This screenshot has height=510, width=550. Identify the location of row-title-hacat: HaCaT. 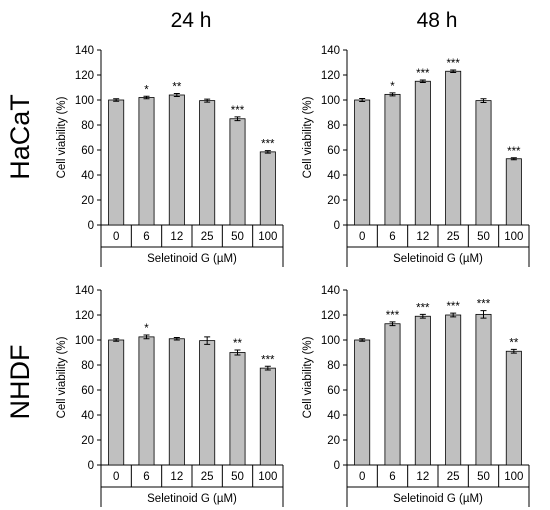
(20, 137).